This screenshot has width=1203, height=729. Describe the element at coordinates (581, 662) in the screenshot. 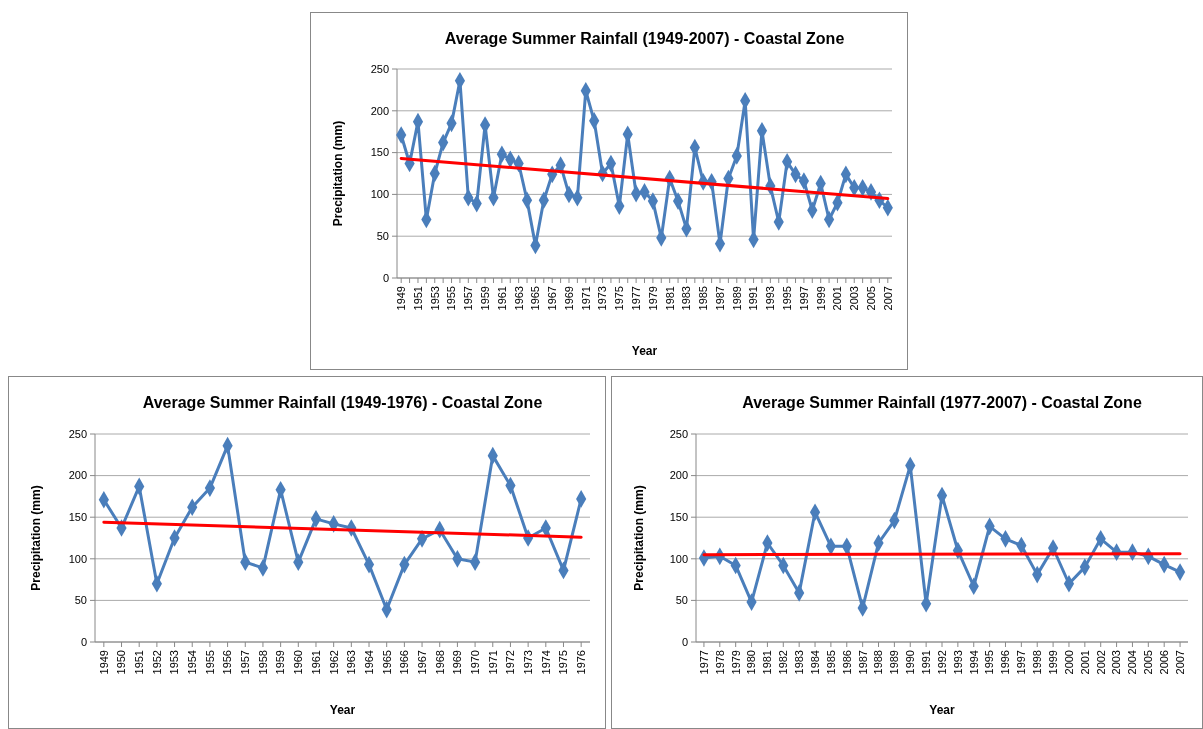

I see `x-tick-label: 1976` at that location.